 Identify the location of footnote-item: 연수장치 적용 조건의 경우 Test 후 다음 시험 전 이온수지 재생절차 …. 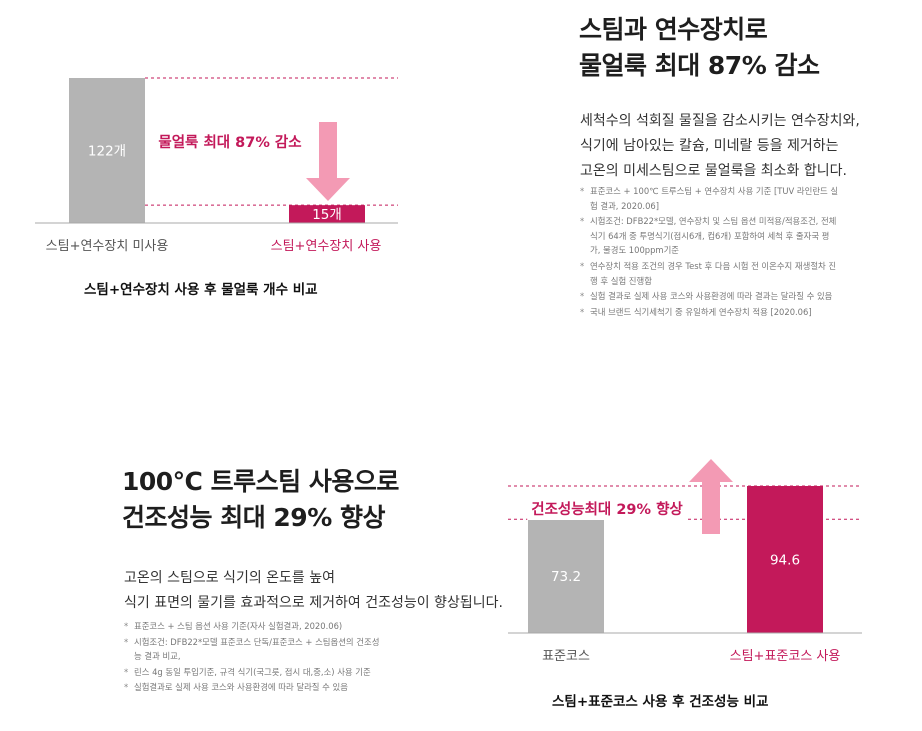
(709, 273).